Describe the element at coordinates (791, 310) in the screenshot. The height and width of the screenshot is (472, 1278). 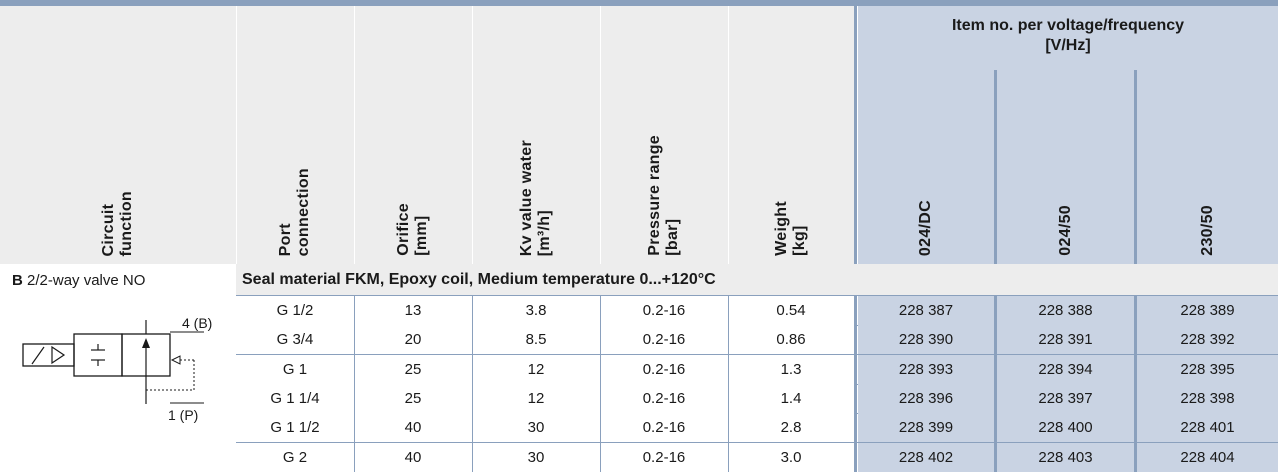
I see `cell-weight: 0.54` at that location.